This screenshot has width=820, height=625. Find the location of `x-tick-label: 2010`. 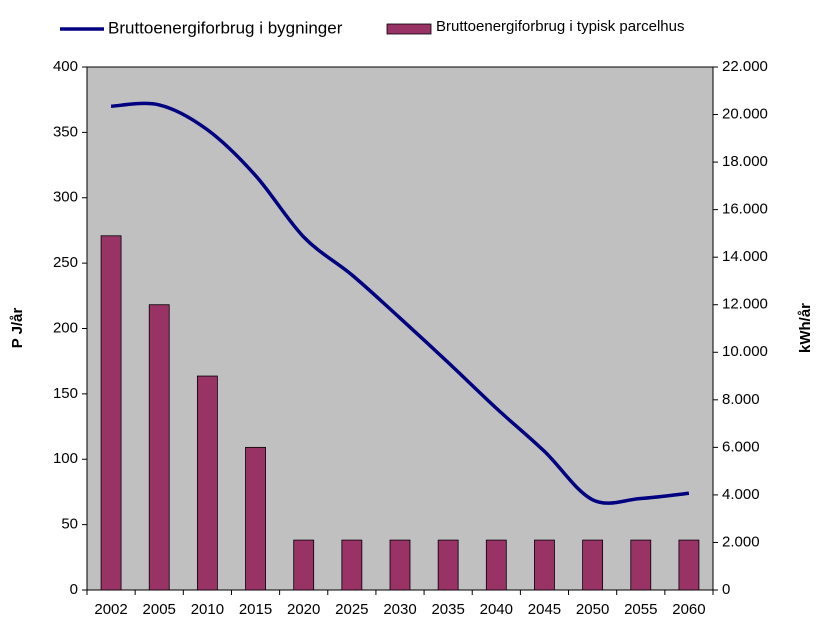

x-tick-label: 2010 is located at coordinates (207, 609).